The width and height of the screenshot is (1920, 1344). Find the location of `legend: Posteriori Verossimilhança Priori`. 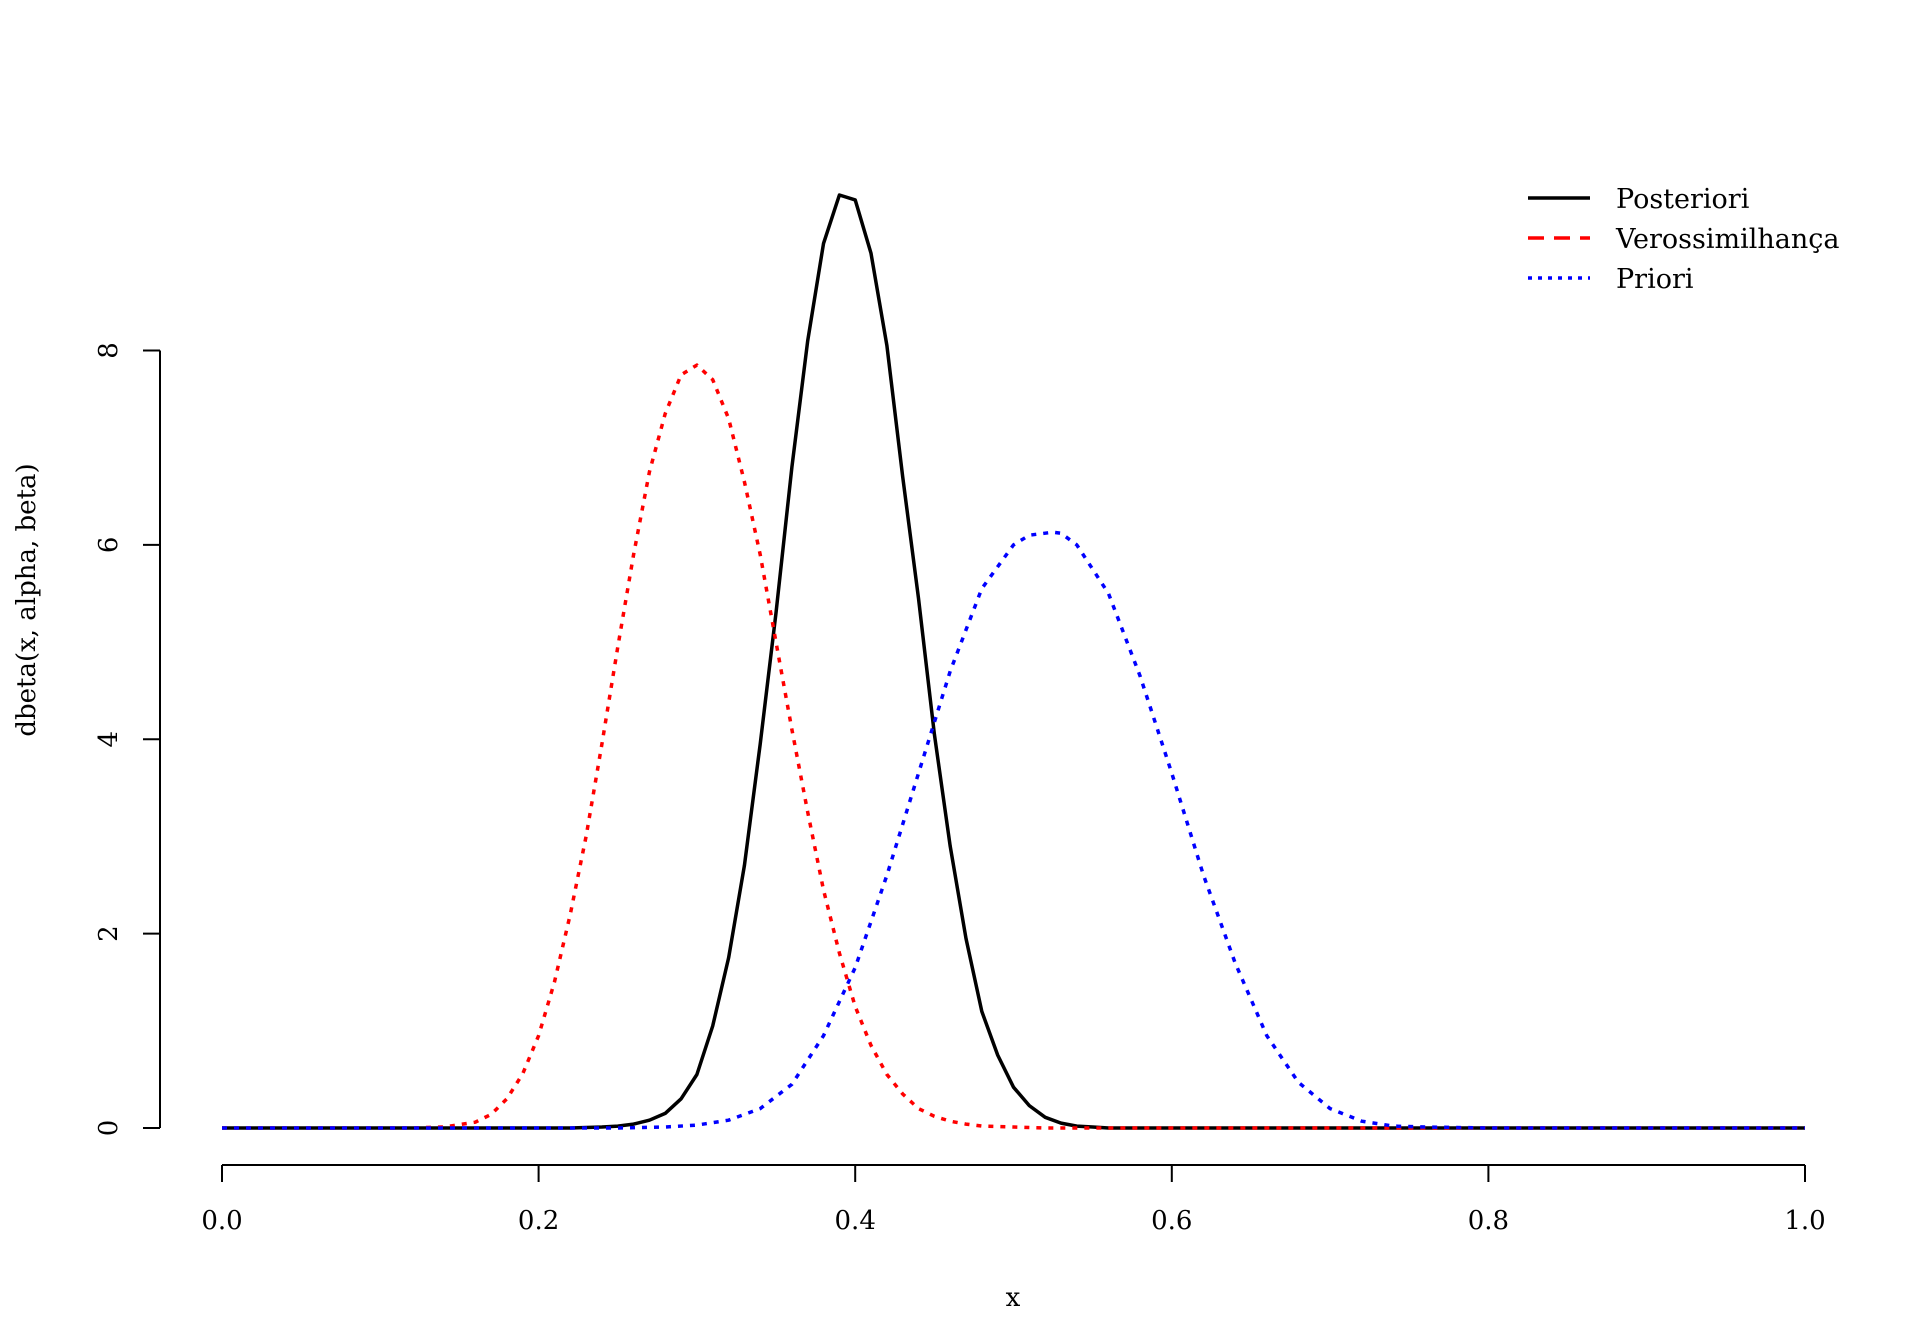

legend: Posteriori Verossimilhança Priori is located at coordinates (1683, 239).